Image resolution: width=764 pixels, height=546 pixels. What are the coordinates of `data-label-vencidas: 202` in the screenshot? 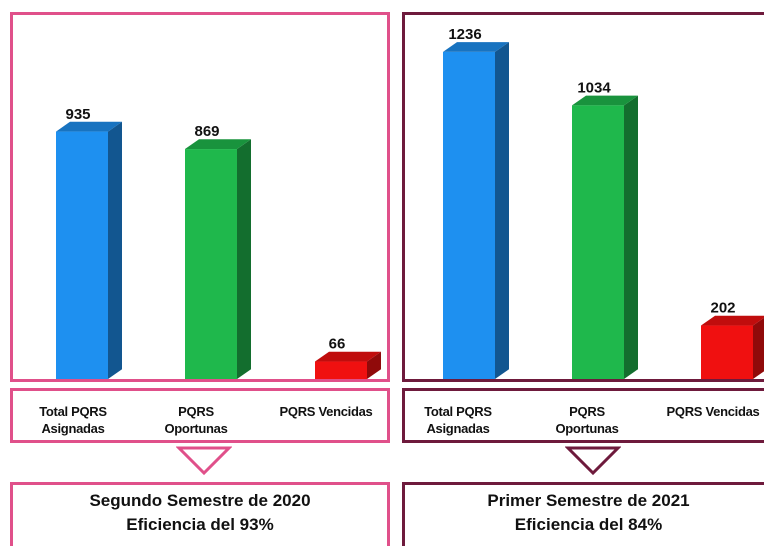 It's located at (722, 308).